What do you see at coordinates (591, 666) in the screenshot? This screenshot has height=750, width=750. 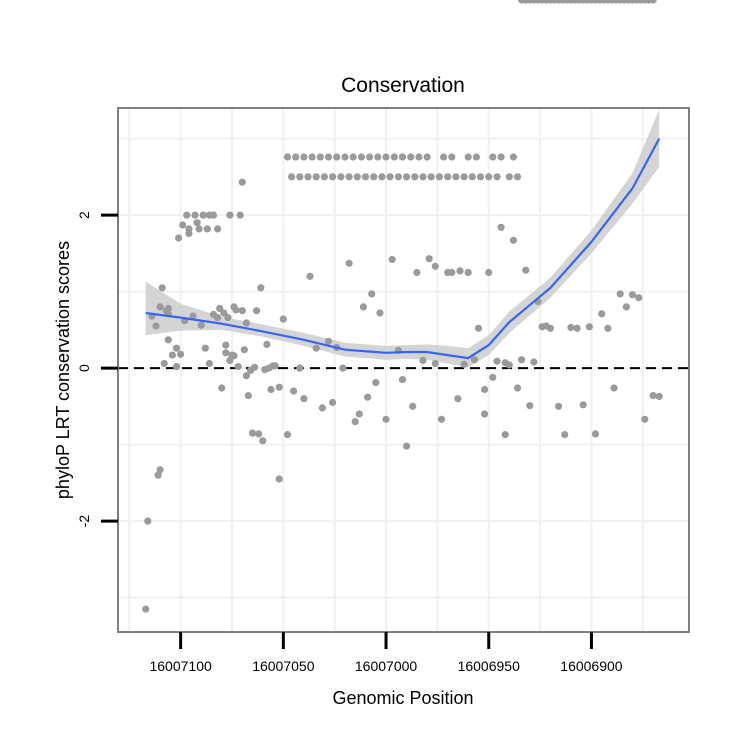 I see `x-tick-label: 16006900` at bounding box center [591, 666].